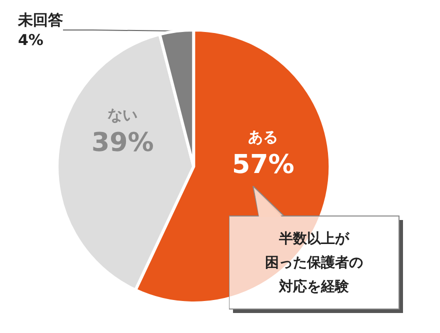 The height and width of the screenshot is (333, 440). Describe the element at coordinates (263, 165) in the screenshot. I see `data-label: 57%` at that location.